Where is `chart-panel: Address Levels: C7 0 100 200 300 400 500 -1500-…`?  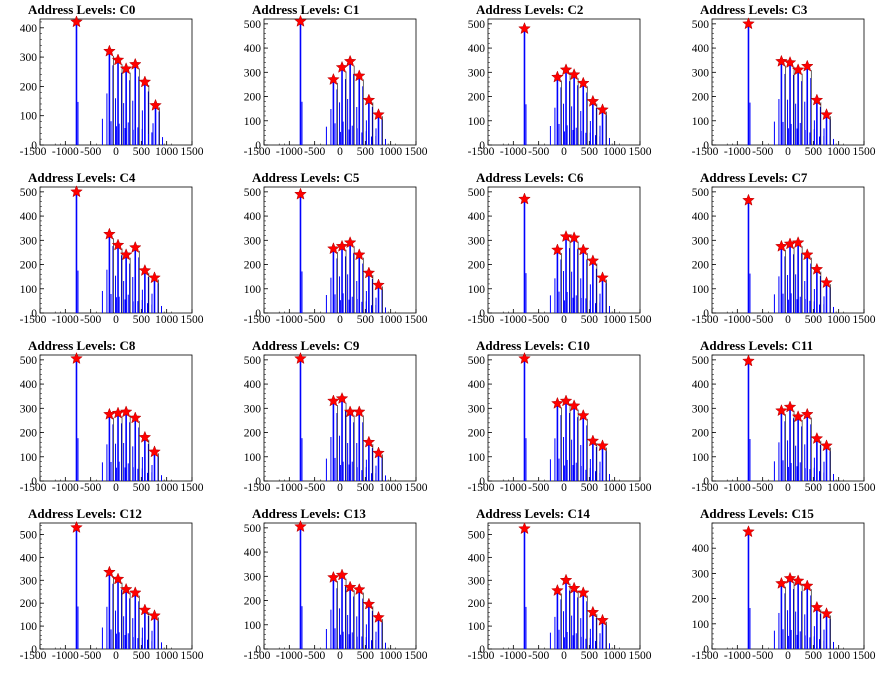 chart-panel: Address Levels: C7 0 100 200 300 400 500 -1500-… is located at coordinates (784, 254).